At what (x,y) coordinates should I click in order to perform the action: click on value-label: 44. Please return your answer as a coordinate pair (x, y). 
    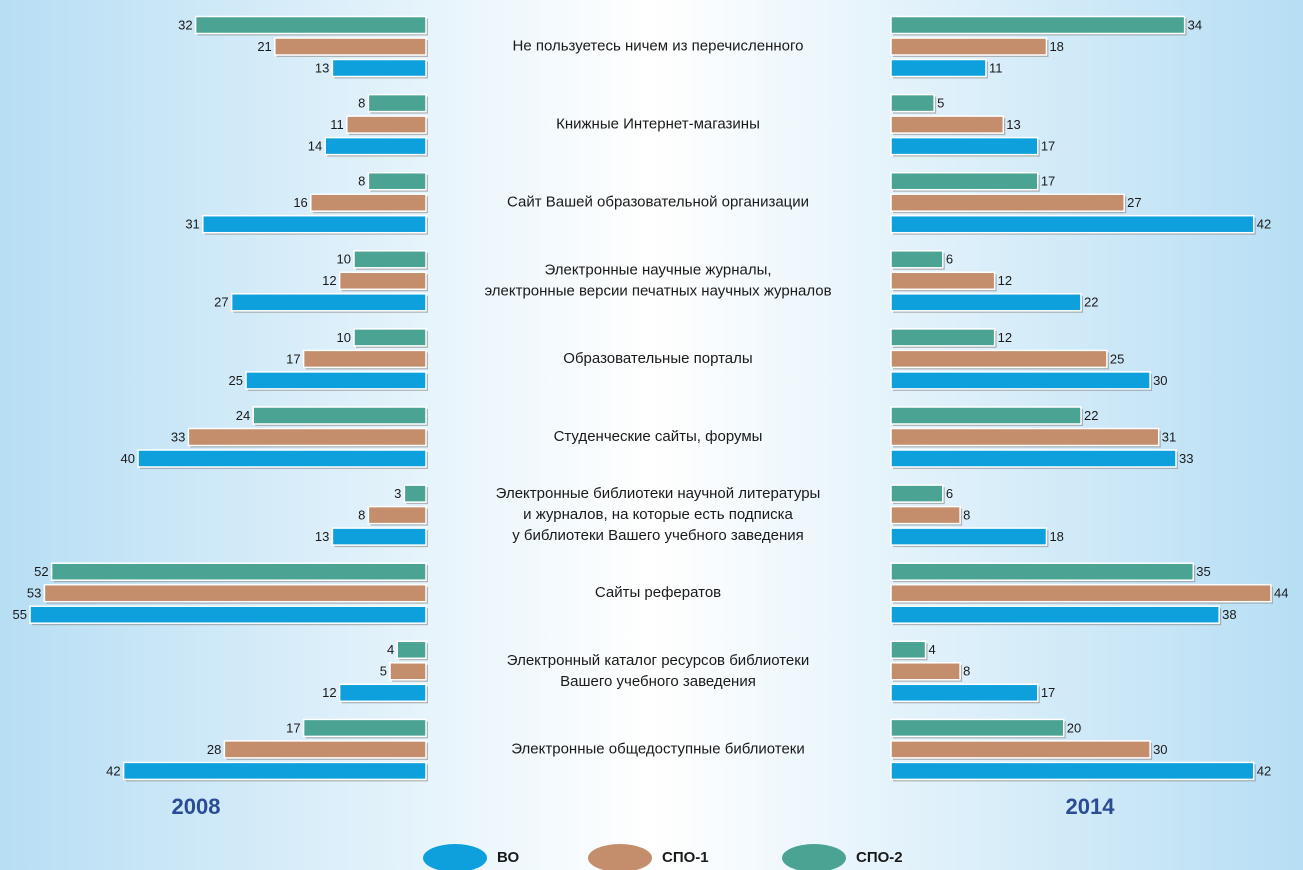
    Looking at the image, I should click on (1281, 593).